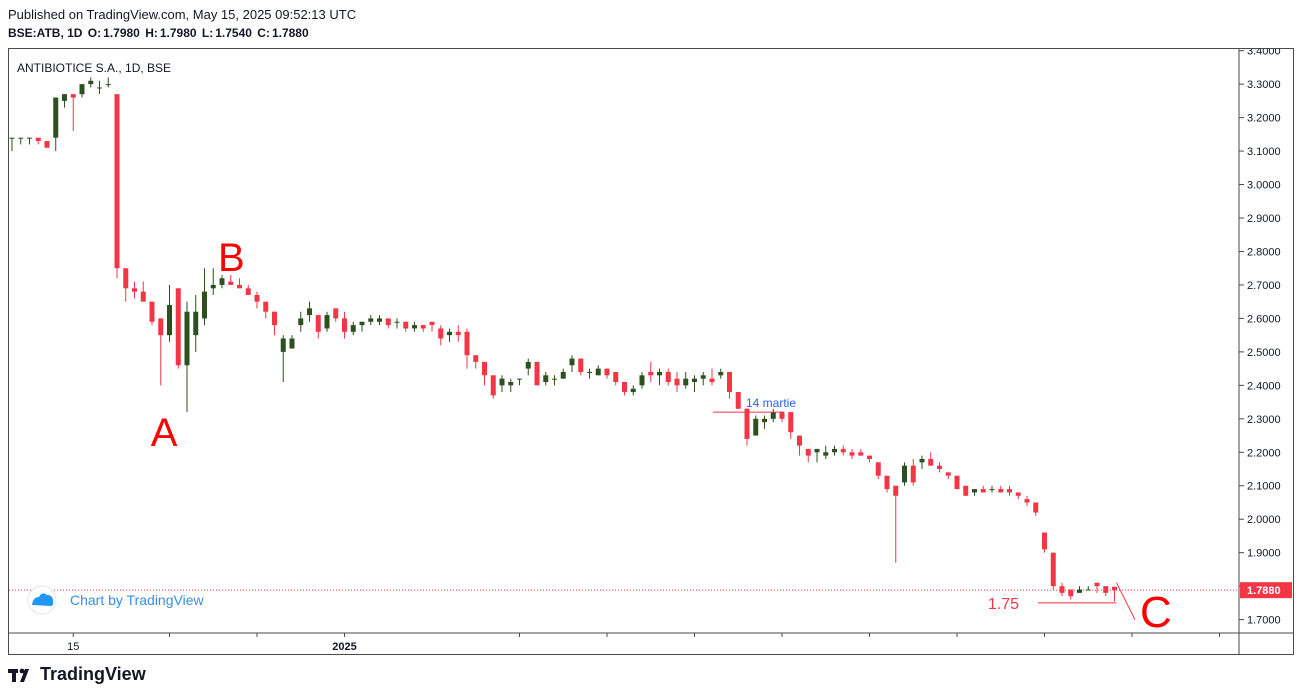 The width and height of the screenshot is (1301, 696). Describe the element at coordinates (73, 647) in the screenshot. I see `x-tick-label: 15` at that location.